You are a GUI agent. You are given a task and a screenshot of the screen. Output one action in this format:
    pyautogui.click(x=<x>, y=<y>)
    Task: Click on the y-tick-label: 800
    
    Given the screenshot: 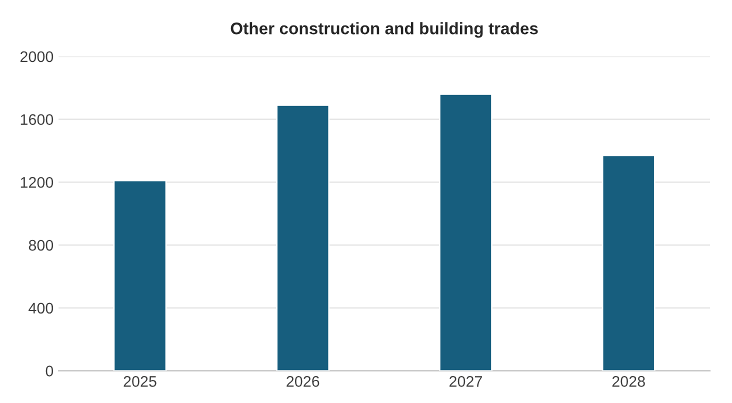 What is the action you would take?
    pyautogui.click(x=41, y=245)
    